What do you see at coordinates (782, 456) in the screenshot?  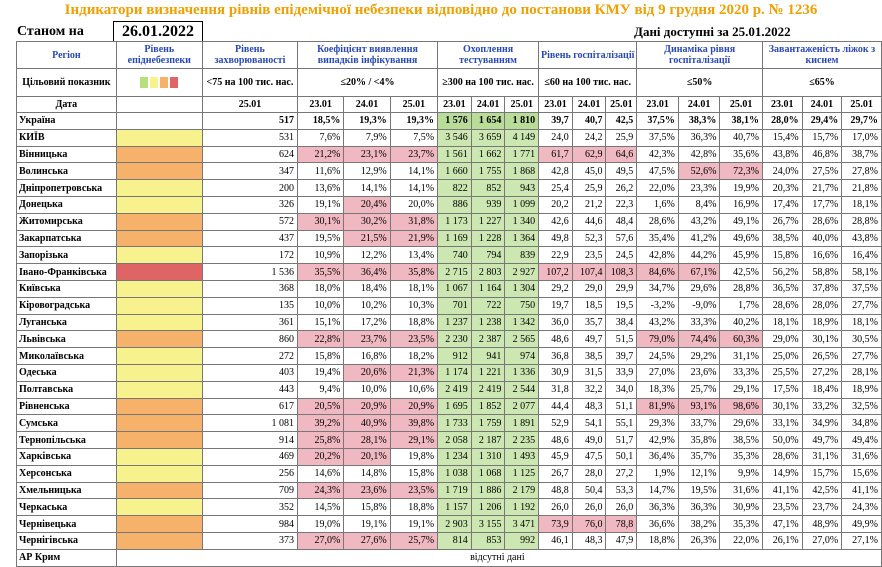 I see `beds-value: 28,6%` at bounding box center [782, 456].